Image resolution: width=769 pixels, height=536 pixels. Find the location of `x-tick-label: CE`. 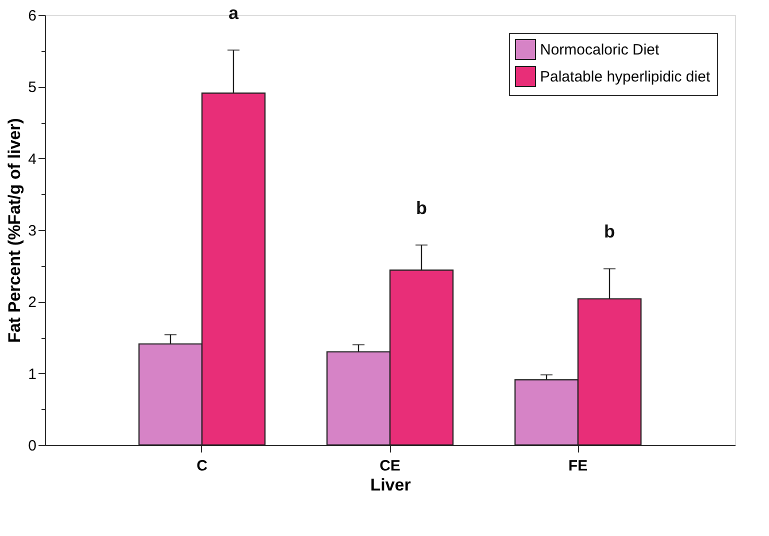

x-tick-label: CE is located at coordinates (390, 466).